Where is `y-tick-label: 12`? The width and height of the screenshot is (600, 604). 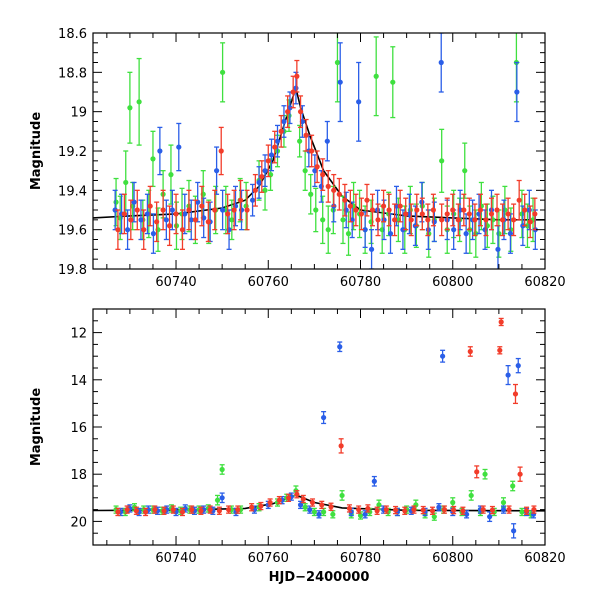
y-tick-label: 12 is located at coordinates (78, 334).